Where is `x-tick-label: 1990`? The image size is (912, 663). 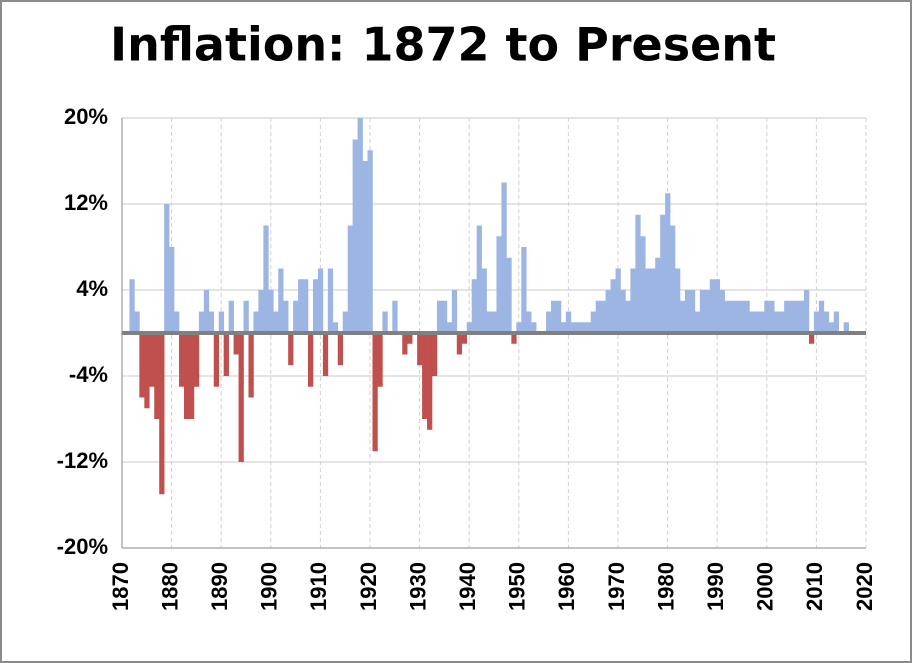 x-tick-label: 1990 is located at coordinates (715, 586).